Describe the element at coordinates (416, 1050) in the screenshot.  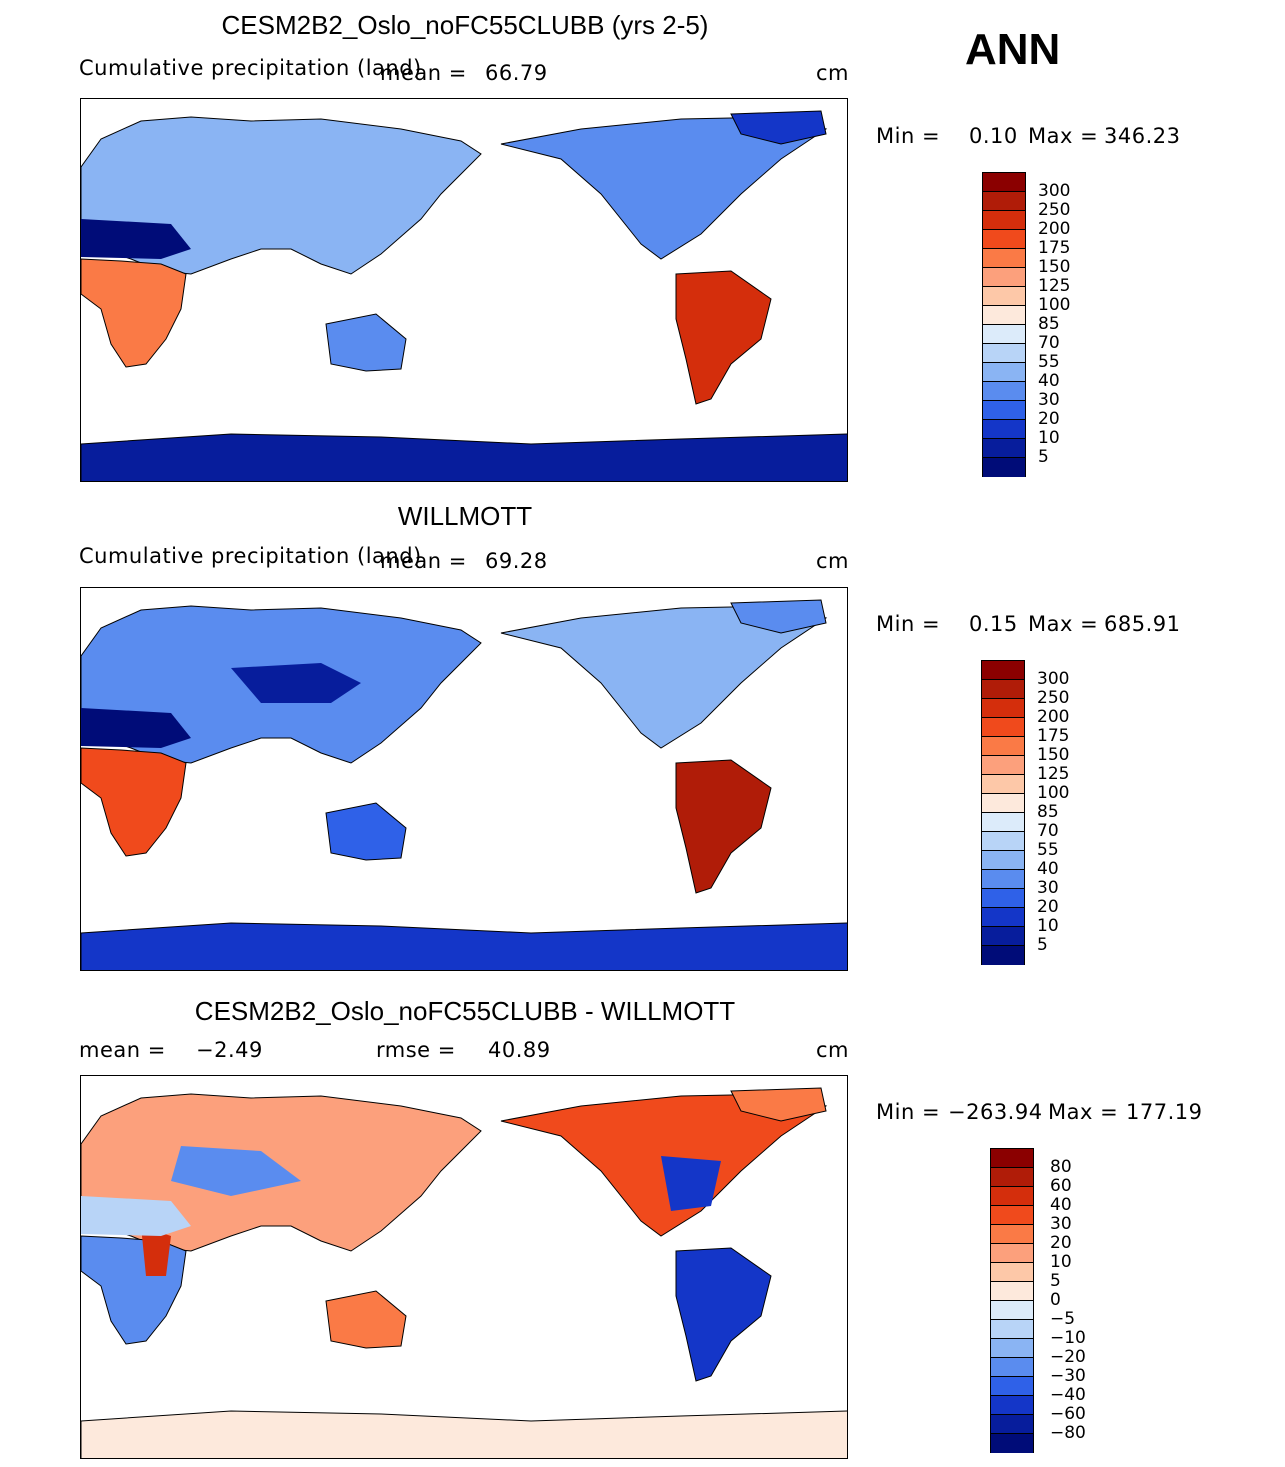
I see `panel-3-rmse-label: rmse =` at that location.